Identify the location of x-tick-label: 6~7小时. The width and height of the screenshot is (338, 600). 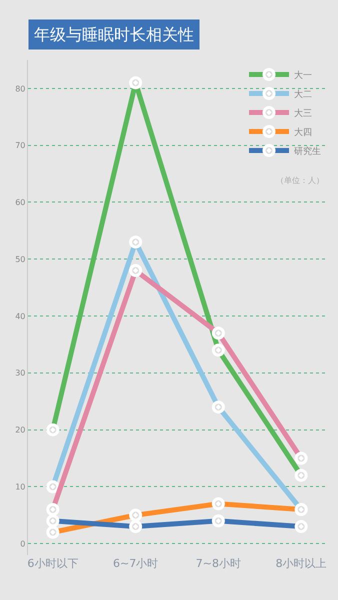
(135, 563).